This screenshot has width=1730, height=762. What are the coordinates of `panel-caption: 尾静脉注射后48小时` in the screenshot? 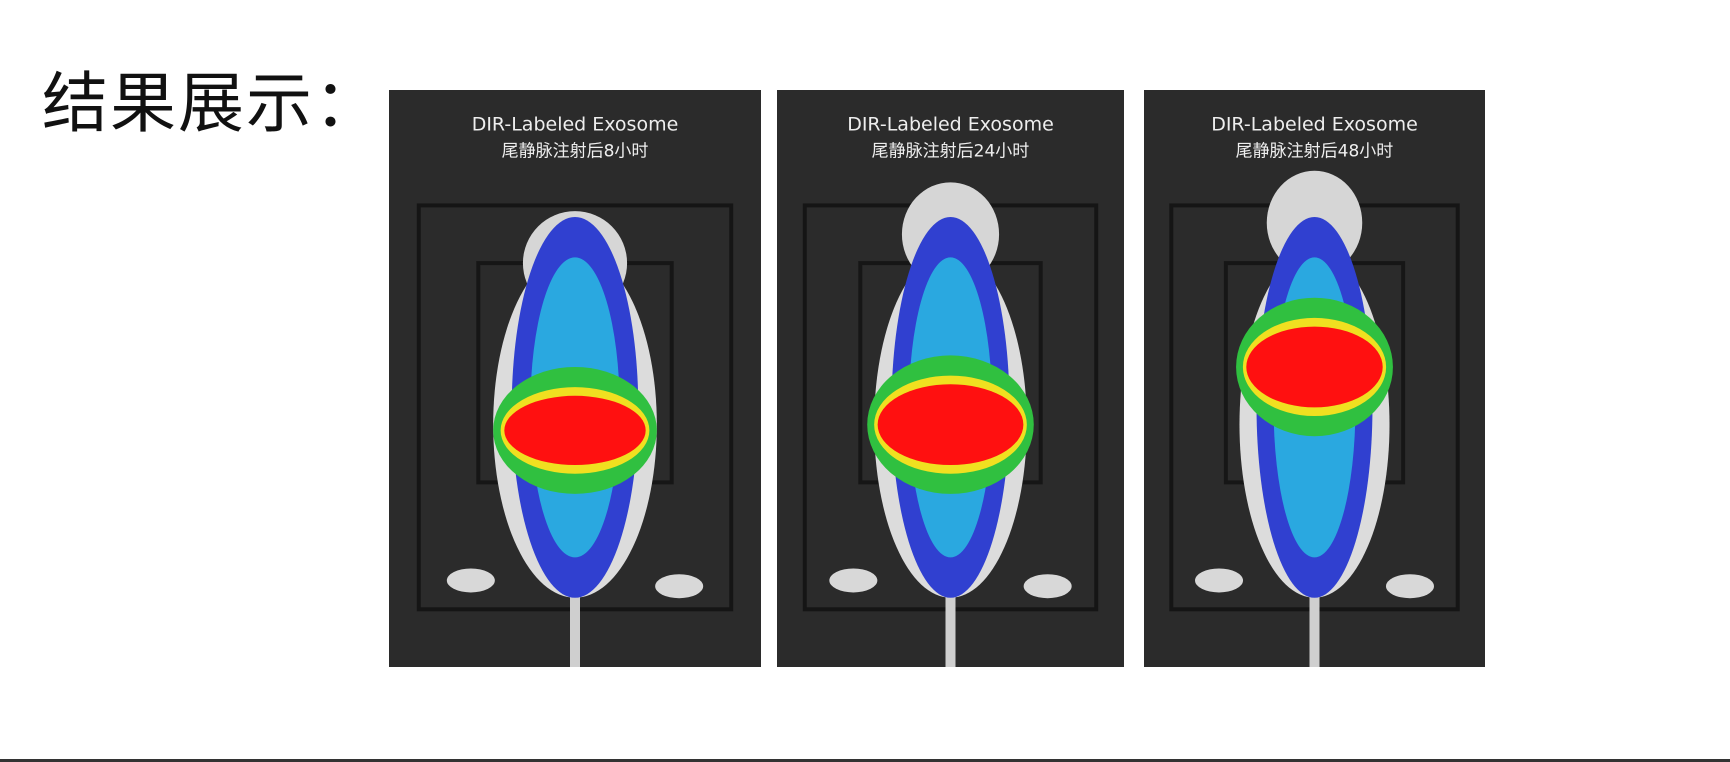 It's located at (1315, 151).